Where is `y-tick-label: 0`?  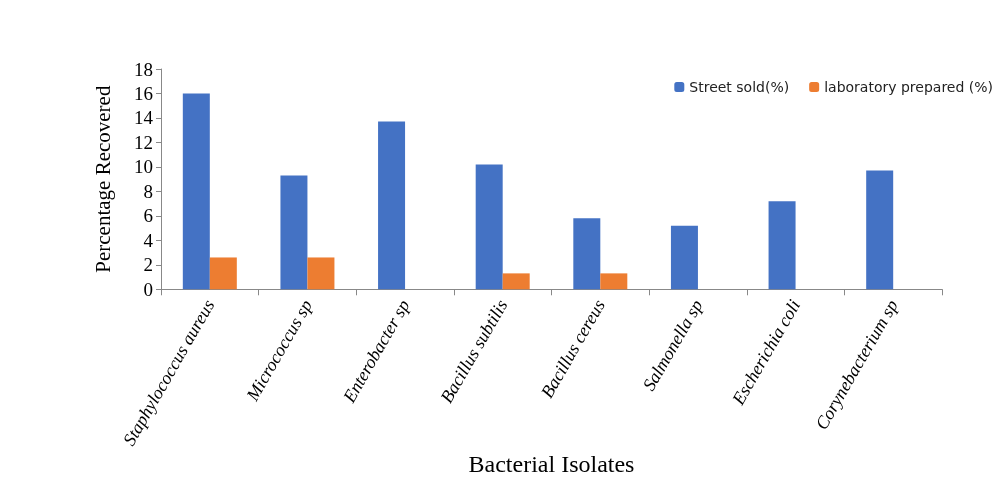
y-tick-label: 0 is located at coordinates (148, 289).